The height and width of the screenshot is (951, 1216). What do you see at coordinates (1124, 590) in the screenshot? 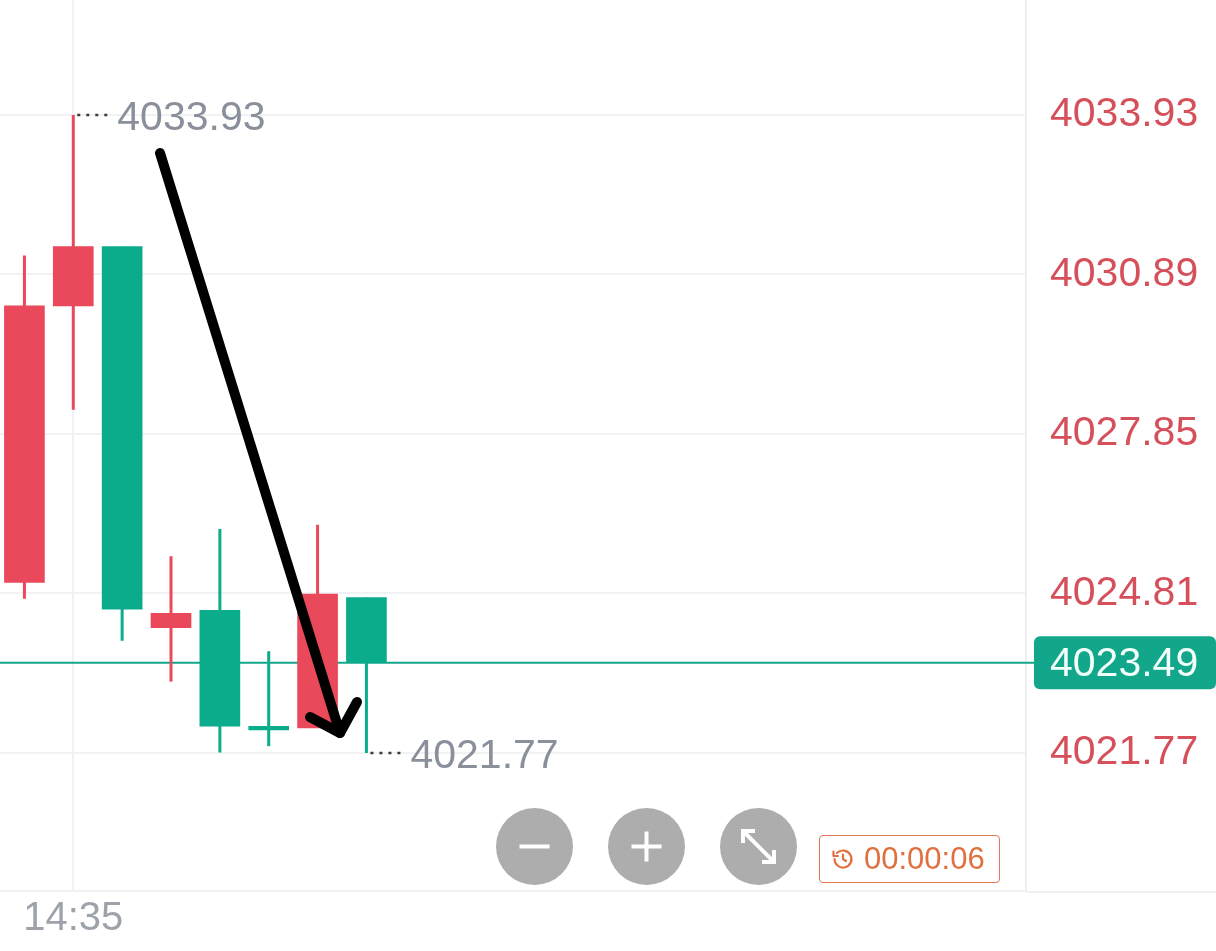
I see `y-tick-label: 4024.81` at bounding box center [1124, 590].